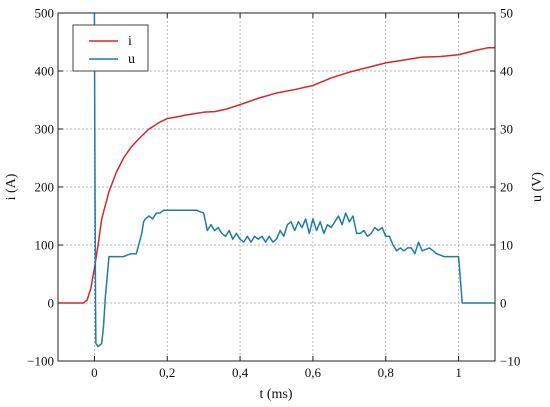 This screenshot has height=407, width=550. What do you see at coordinates (506, 13) in the screenshot?
I see `right-tick-label: 50` at bounding box center [506, 13].